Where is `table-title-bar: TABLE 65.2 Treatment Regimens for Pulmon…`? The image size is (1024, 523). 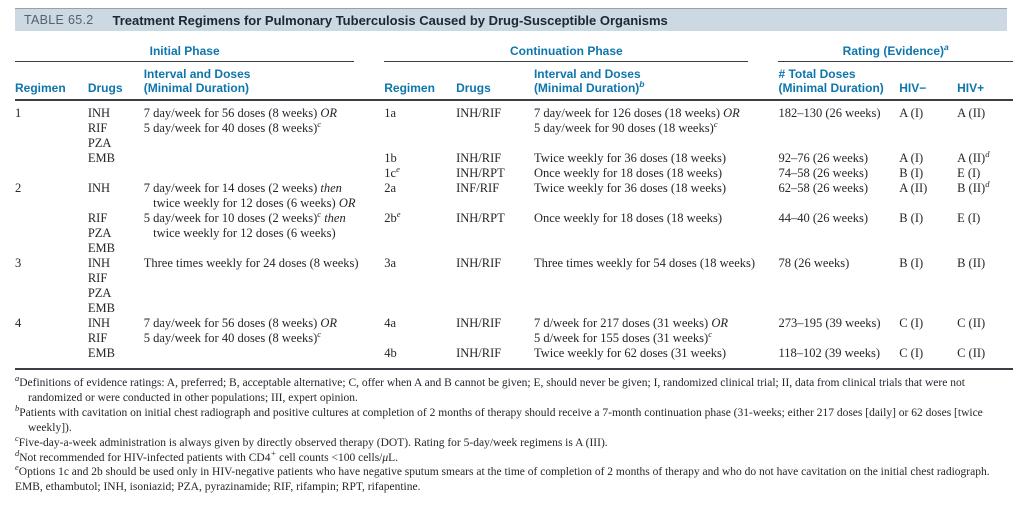
table-title-bar: TABLE 65.2 Treatment Regimens for Pulmon… is located at coordinates (511, 19).